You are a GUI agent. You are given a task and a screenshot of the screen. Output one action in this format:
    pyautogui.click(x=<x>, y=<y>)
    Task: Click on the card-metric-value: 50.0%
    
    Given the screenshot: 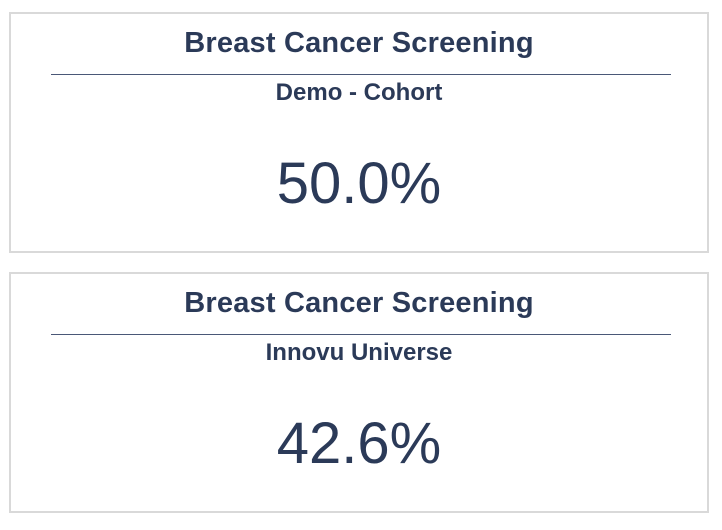 What is the action you would take?
    pyautogui.click(x=359, y=183)
    